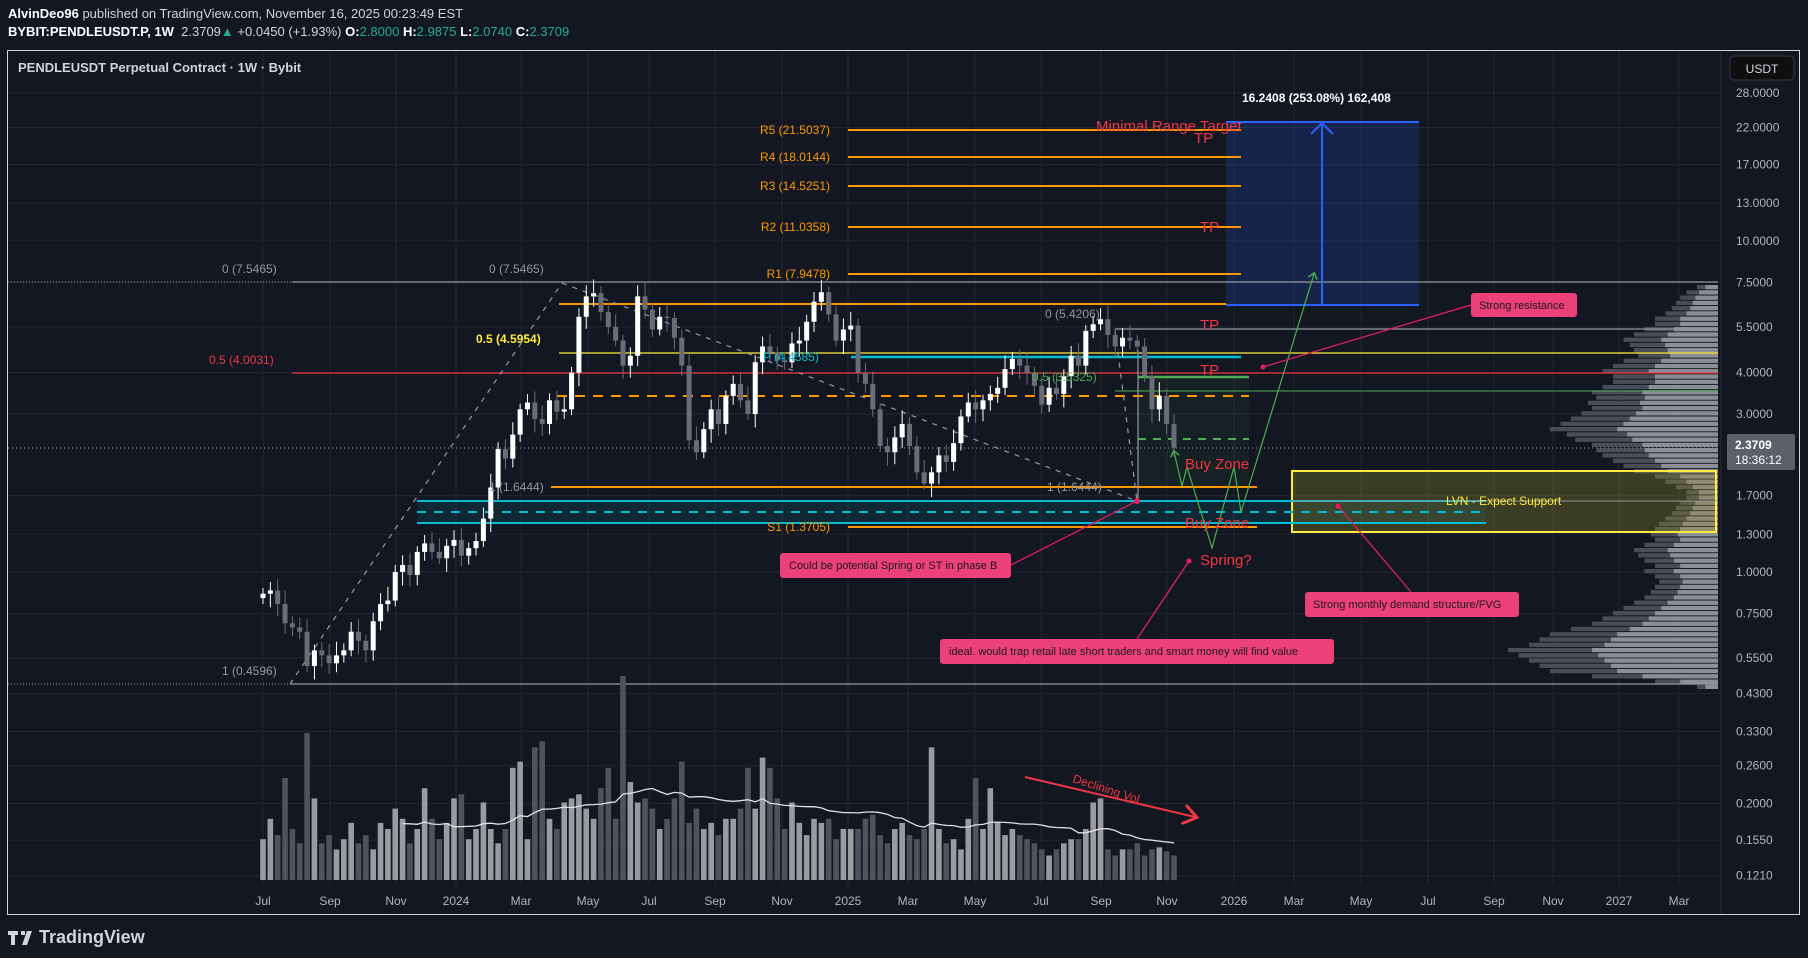 This screenshot has height=958, width=1808. I want to click on minimal-range-target-label: Minimal Range Target, so click(1169, 126).